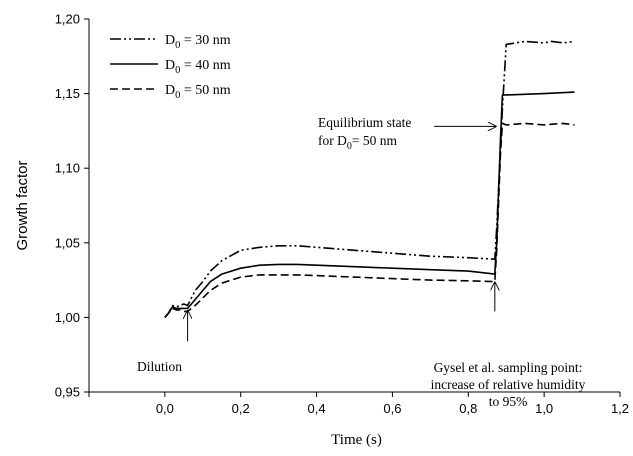 This screenshot has width=633, height=456. What do you see at coordinates (67, 93) in the screenshot?
I see `y-tick-label: 1,15` at bounding box center [67, 93].